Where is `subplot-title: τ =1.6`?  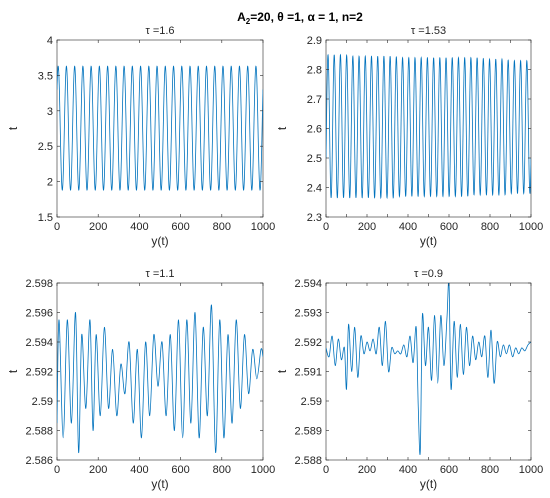
subplot-title: τ =1.6 is located at coordinates (159, 31).